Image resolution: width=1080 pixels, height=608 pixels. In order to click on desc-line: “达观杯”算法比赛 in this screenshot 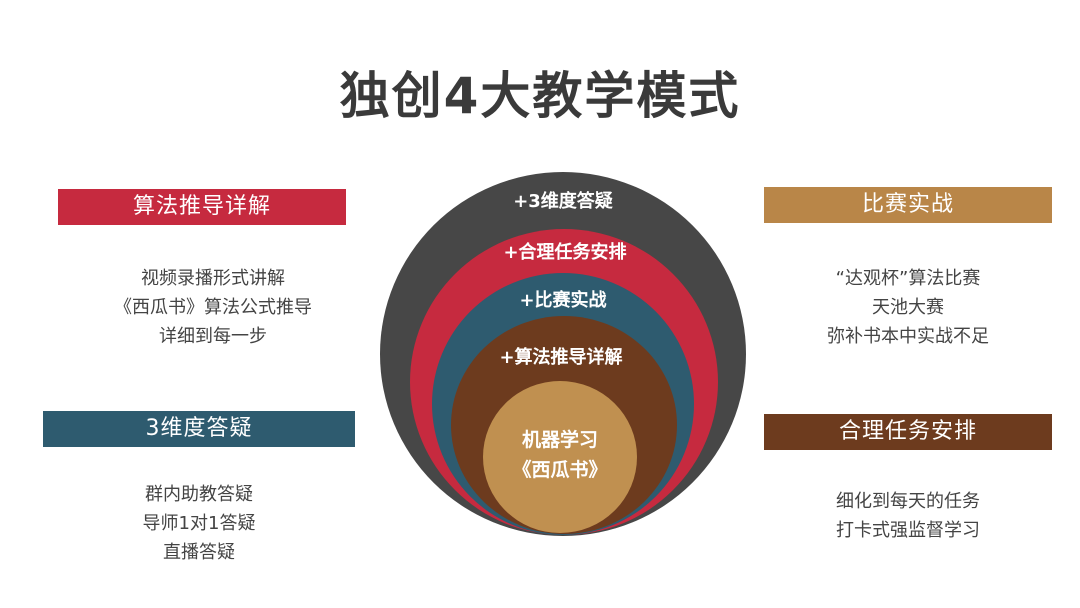, I will do `click(908, 278)`.